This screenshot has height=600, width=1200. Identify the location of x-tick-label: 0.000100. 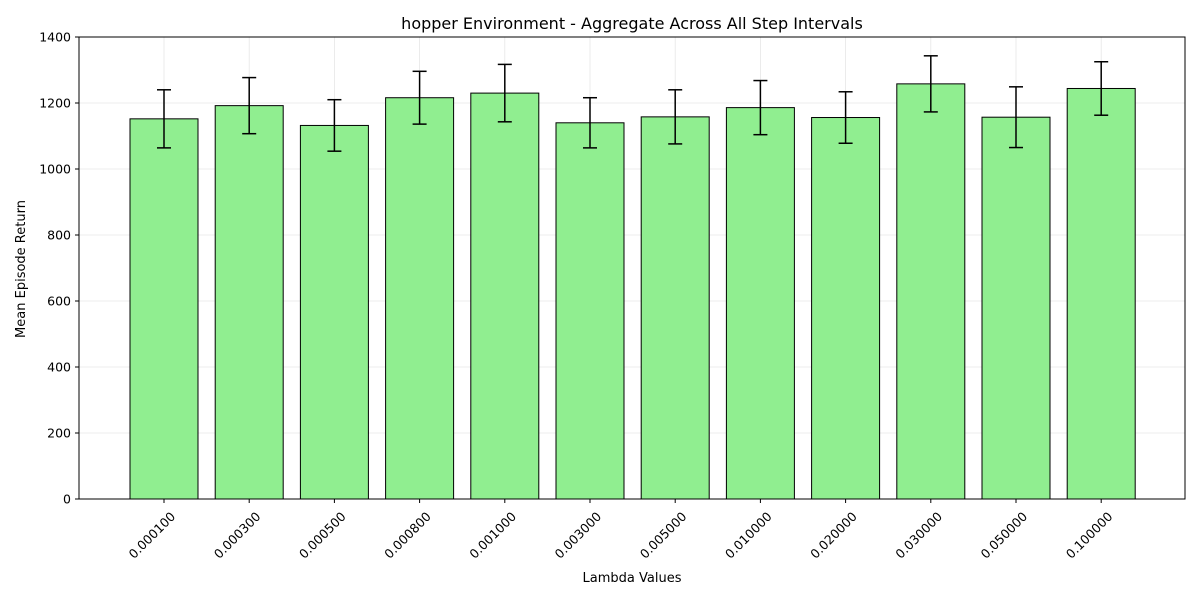
(152, 535).